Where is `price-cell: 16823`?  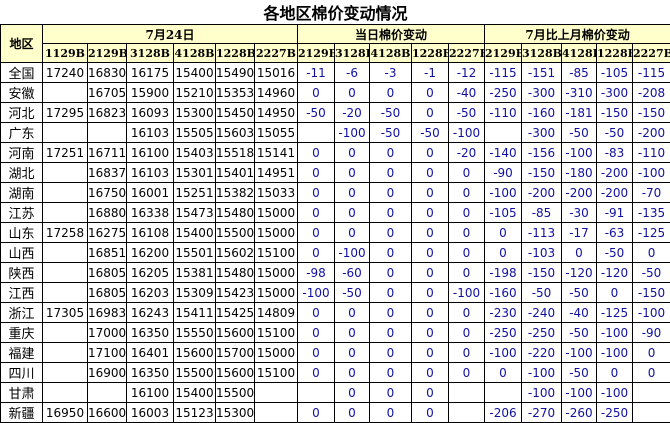
price-cell: 16823 is located at coordinates (107, 113).